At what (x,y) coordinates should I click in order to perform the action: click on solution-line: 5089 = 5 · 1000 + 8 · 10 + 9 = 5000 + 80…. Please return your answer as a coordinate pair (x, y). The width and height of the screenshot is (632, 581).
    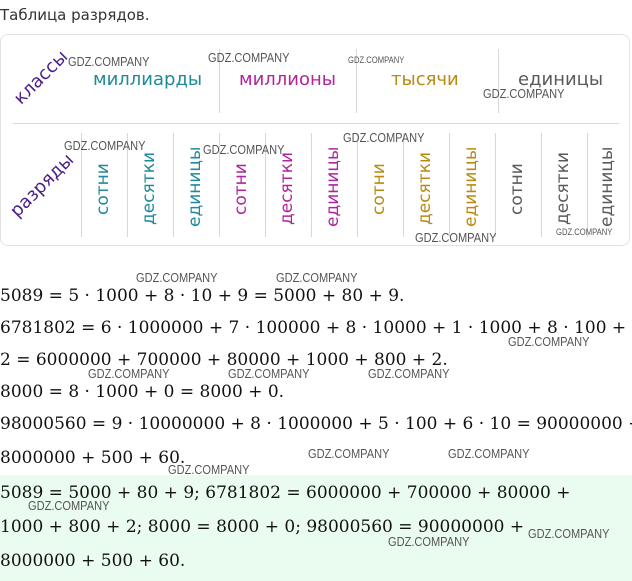
    Looking at the image, I should click on (202, 296).